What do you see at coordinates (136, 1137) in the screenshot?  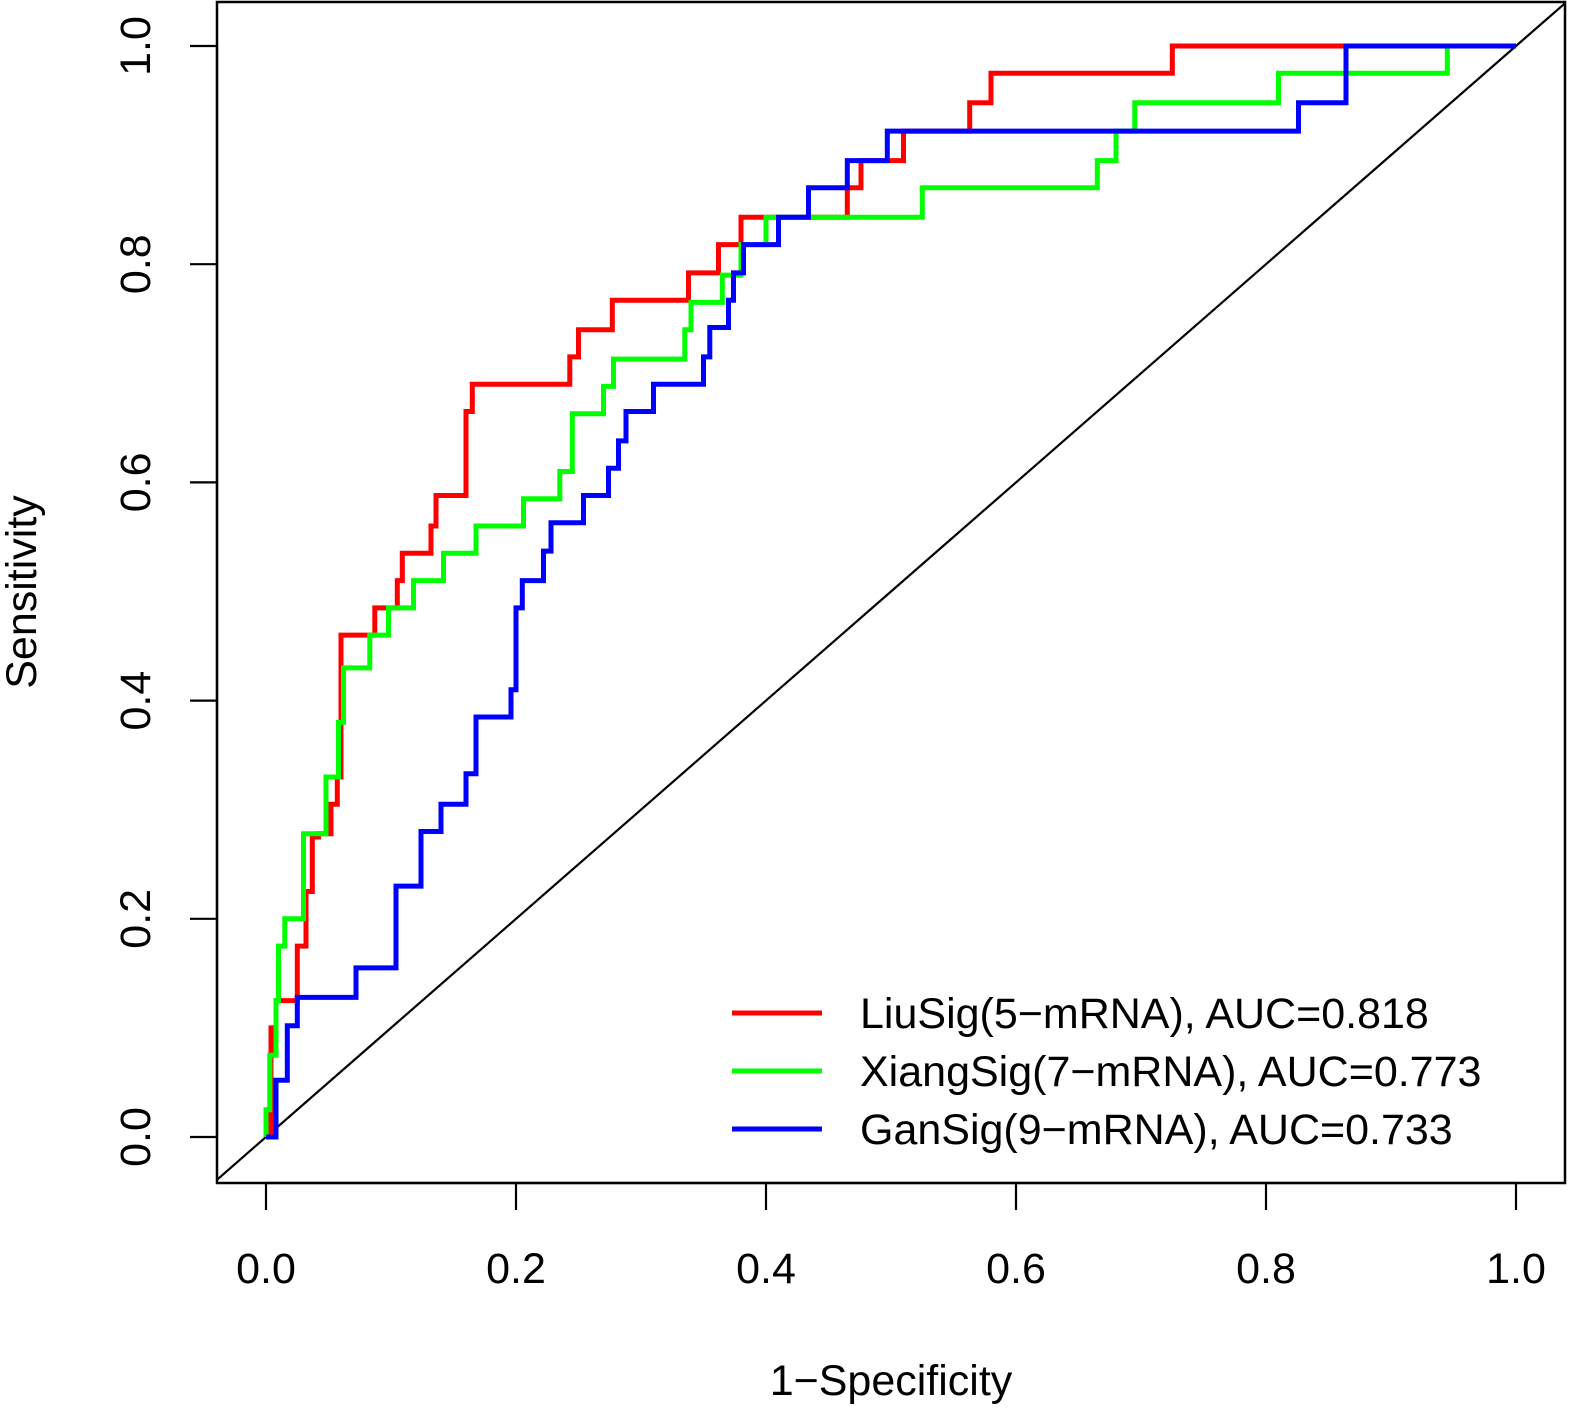 I see `y-tick-label: 0.0` at bounding box center [136, 1137].